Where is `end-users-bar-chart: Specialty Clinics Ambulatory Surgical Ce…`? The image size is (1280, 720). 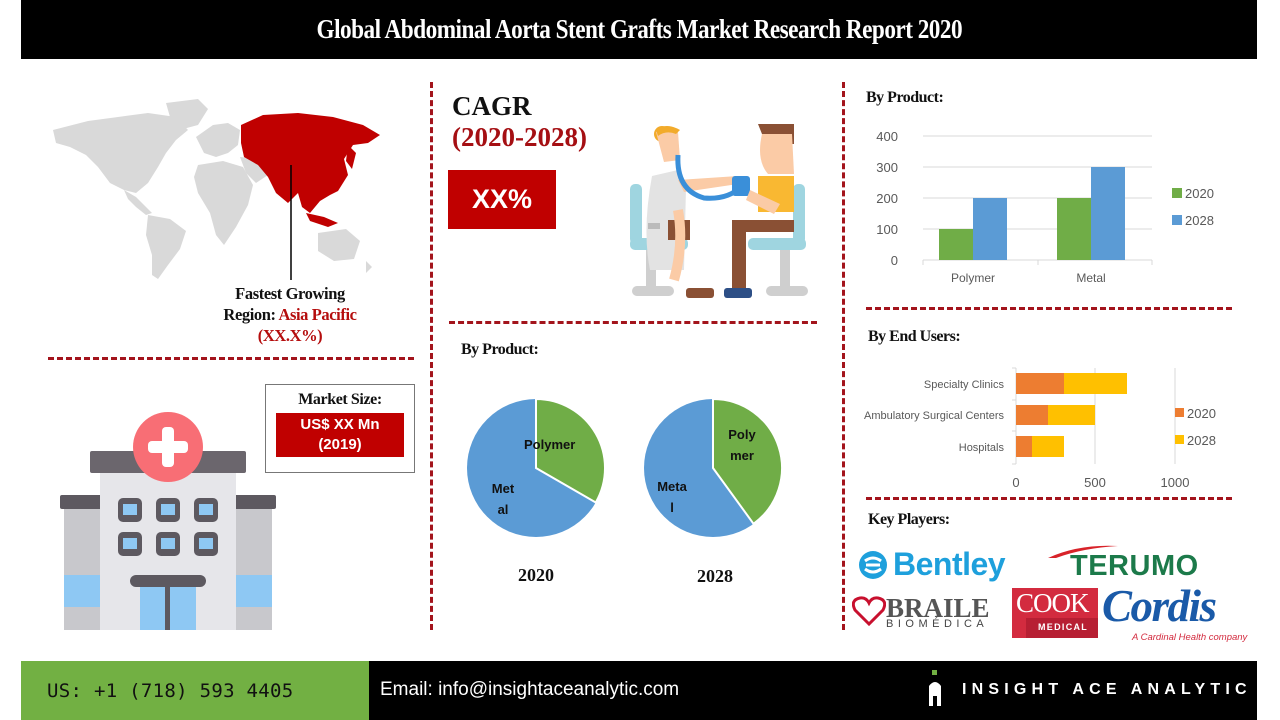
end-users-bar-chart: Specialty Clinics Ambulatory Surgical Ce… is located at coordinates (1040, 428).